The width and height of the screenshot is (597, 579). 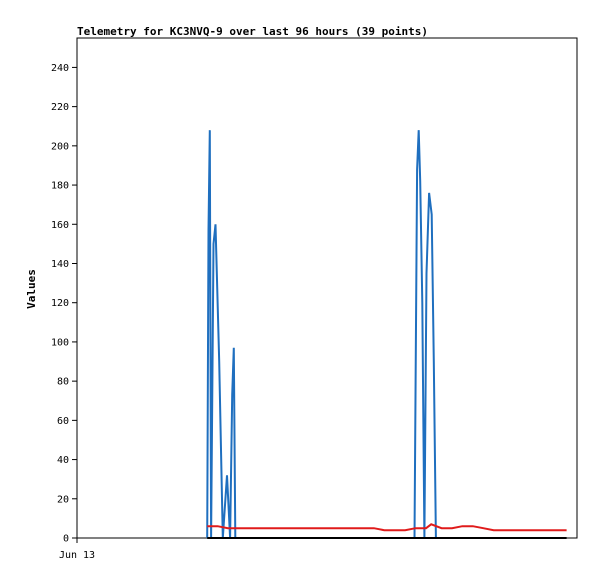 What do you see at coordinates (63, 382) in the screenshot?
I see `y-tick-label: 80` at bounding box center [63, 382].